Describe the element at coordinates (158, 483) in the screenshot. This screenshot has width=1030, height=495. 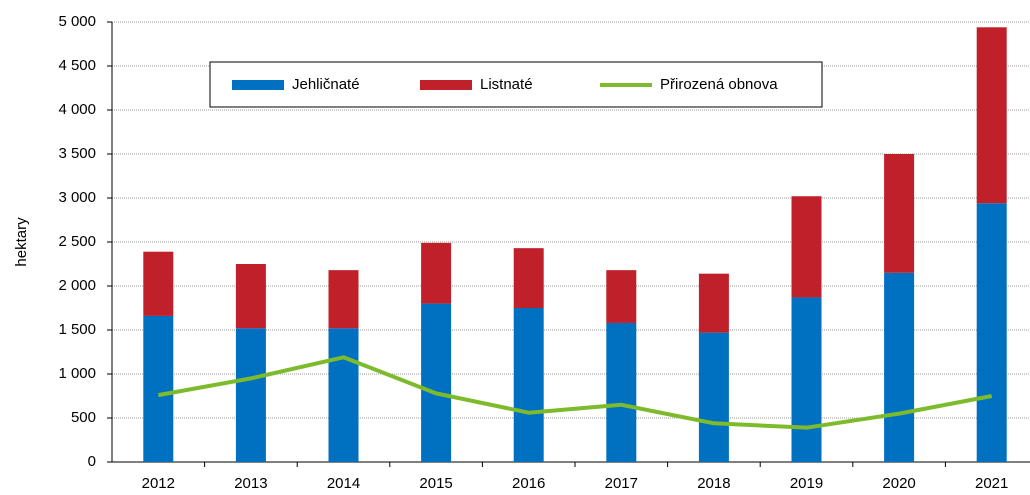
I see `x-tick-label: 2012` at that location.